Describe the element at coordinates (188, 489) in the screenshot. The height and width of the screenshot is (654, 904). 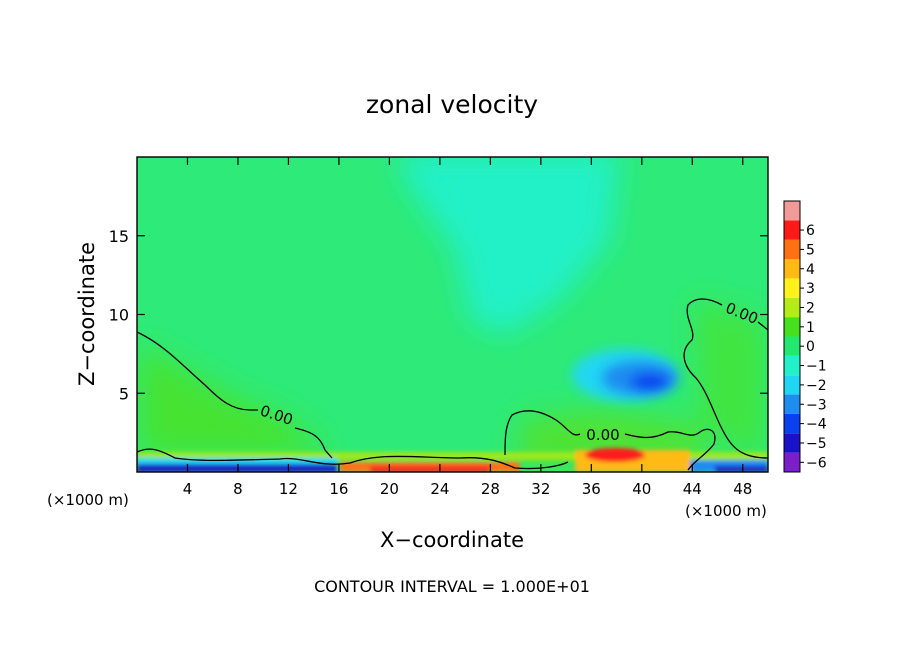
I see `x-tick-label: 4` at that location.